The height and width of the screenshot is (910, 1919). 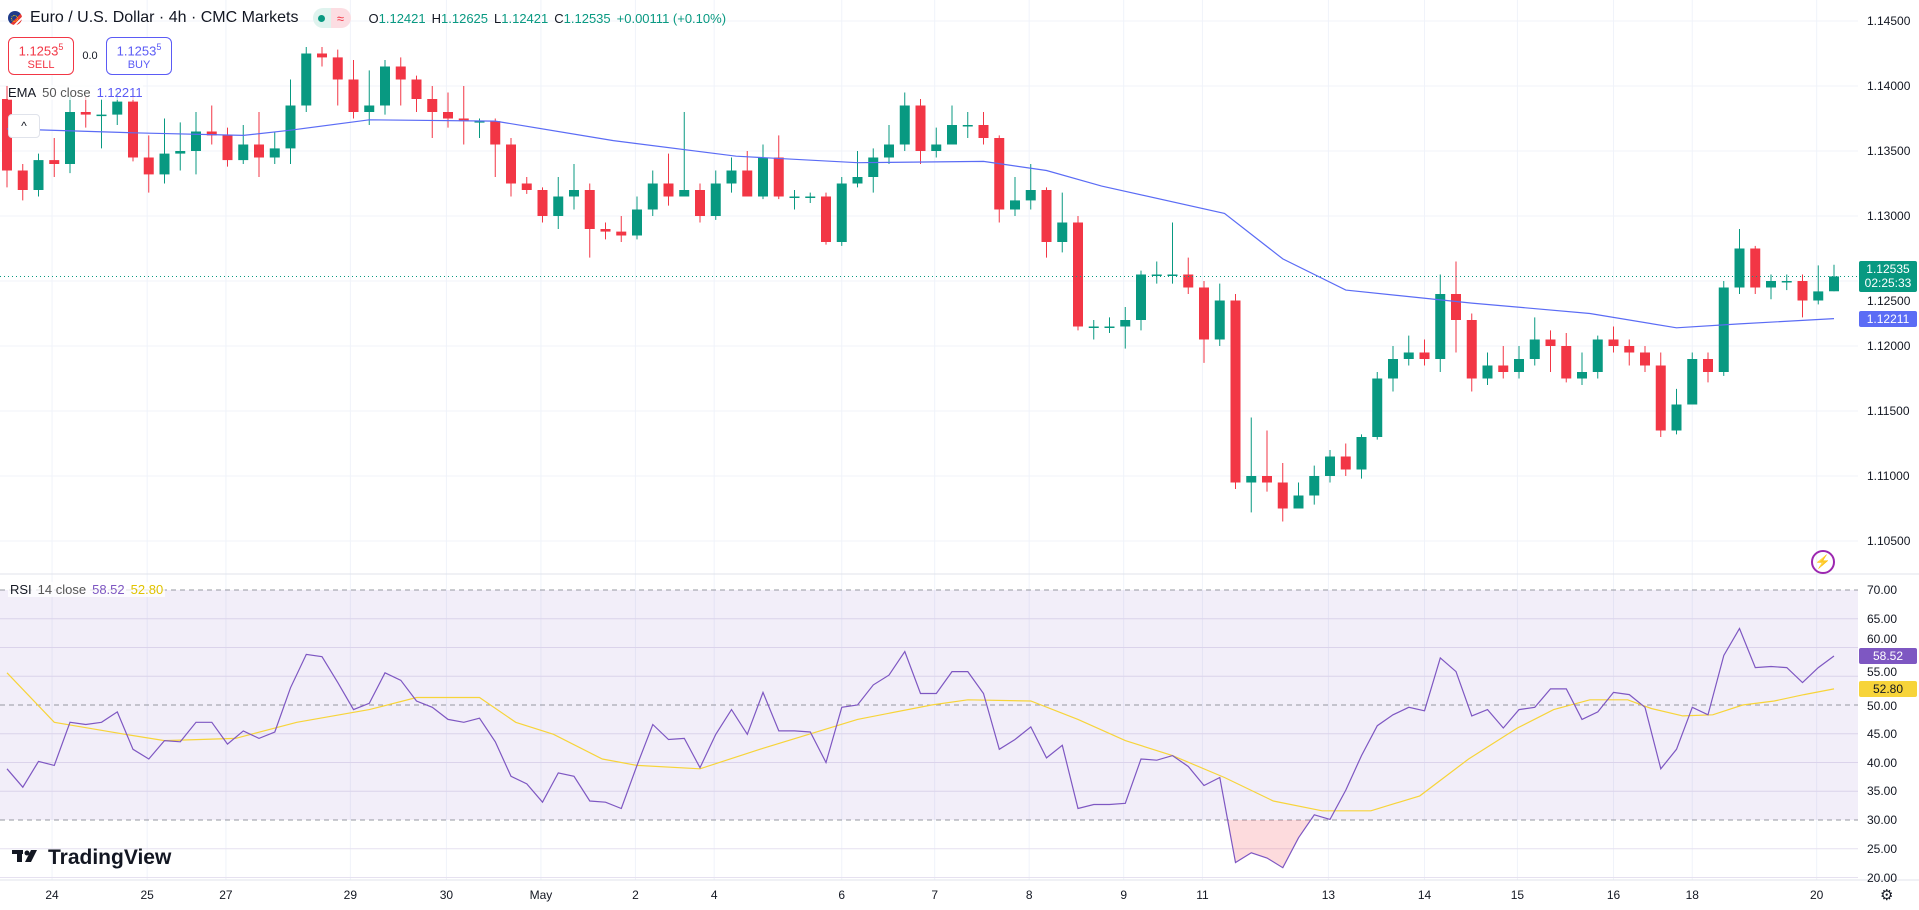 What do you see at coordinates (1882, 877) in the screenshot?
I see `rsi-axis-label: 20.00` at bounding box center [1882, 877].